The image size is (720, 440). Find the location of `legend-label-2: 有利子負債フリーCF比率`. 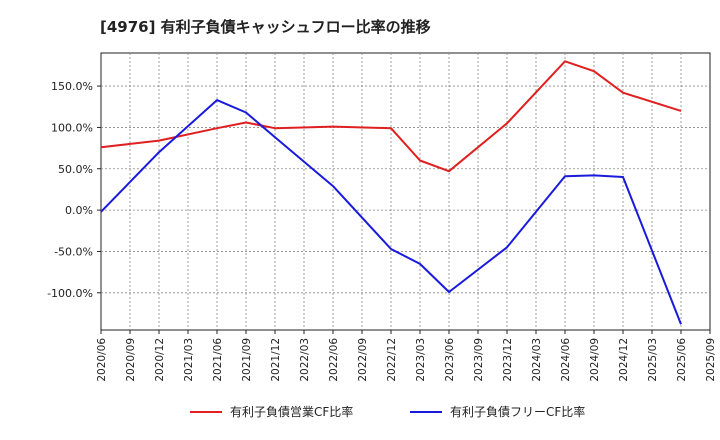

legend-label-2: 有利子負債フリーCF比率 is located at coordinates (517, 411).